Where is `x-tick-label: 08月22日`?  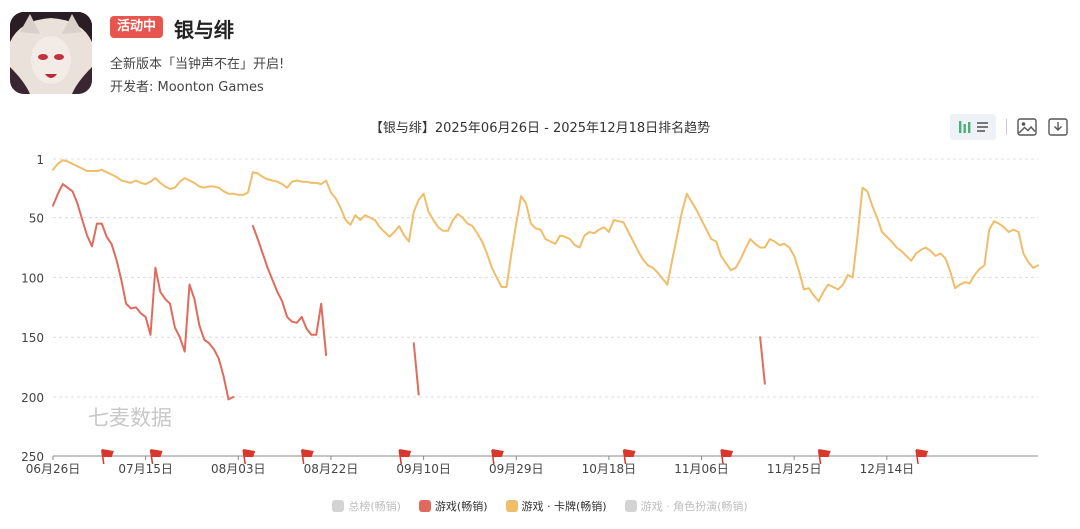
x-tick-label: 08月22日 is located at coordinates (331, 469).